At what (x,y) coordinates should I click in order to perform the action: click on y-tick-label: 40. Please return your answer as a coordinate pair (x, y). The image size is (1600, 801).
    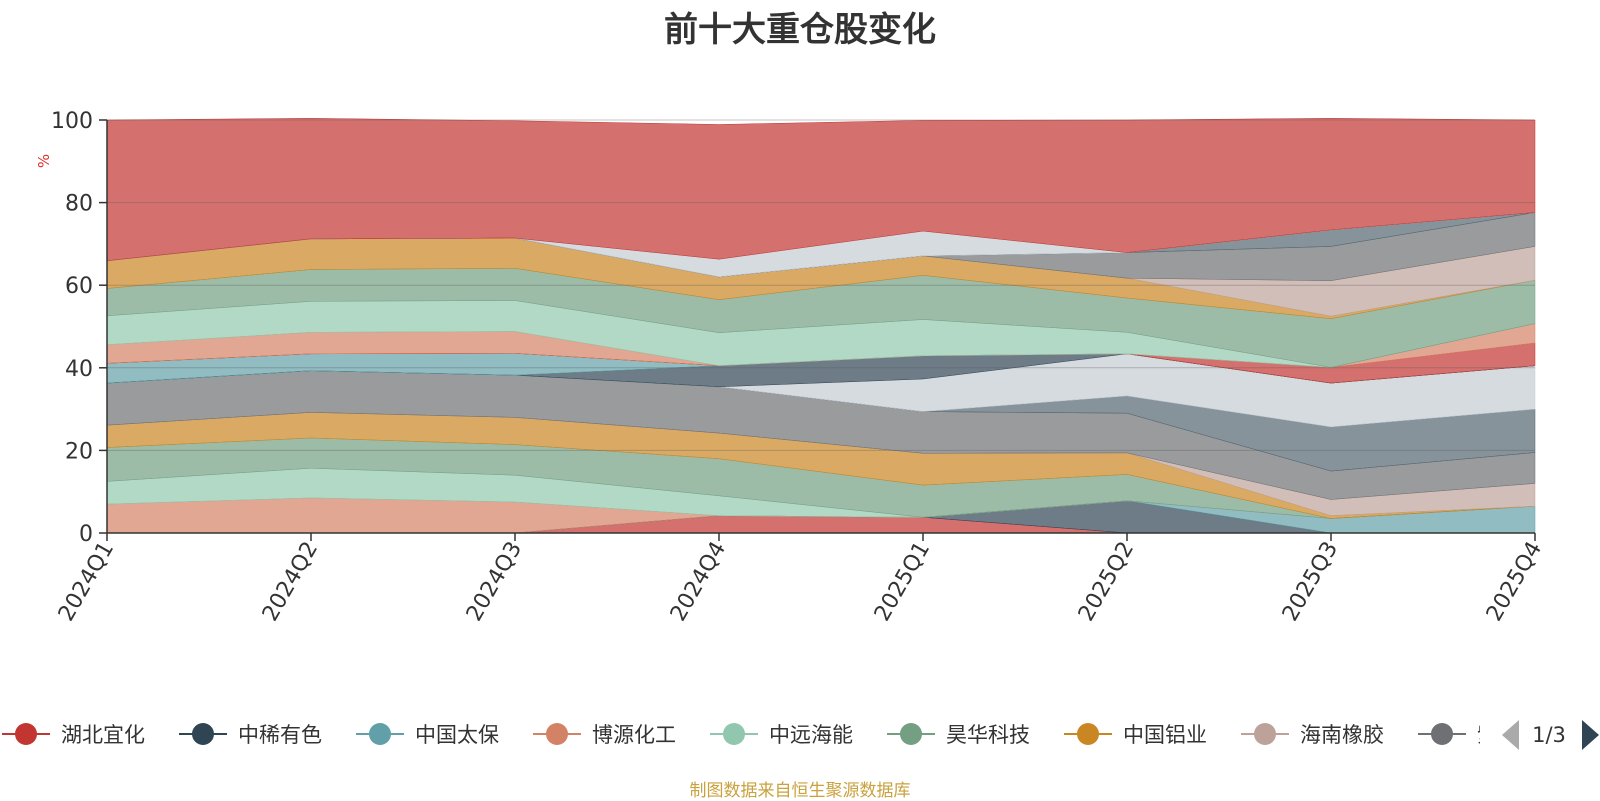
    Looking at the image, I should click on (79, 369).